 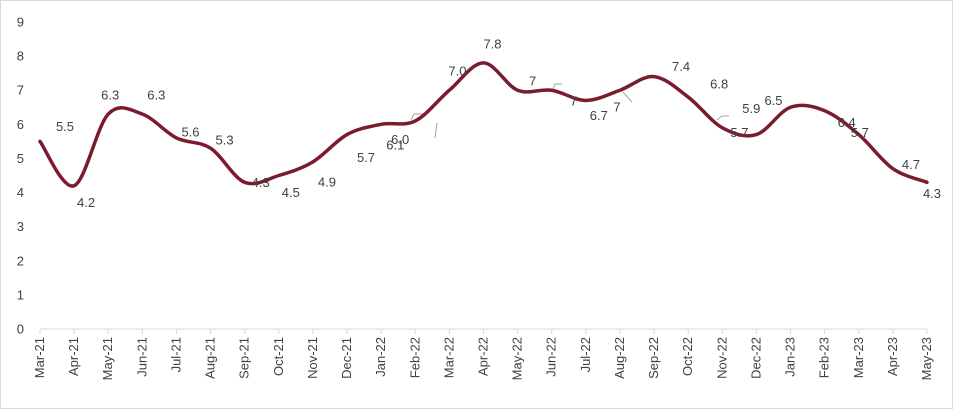 What do you see at coordinates (190, 132) in the screenshot?
I see `data-label: 5.6` at bounding box center [190, 132].